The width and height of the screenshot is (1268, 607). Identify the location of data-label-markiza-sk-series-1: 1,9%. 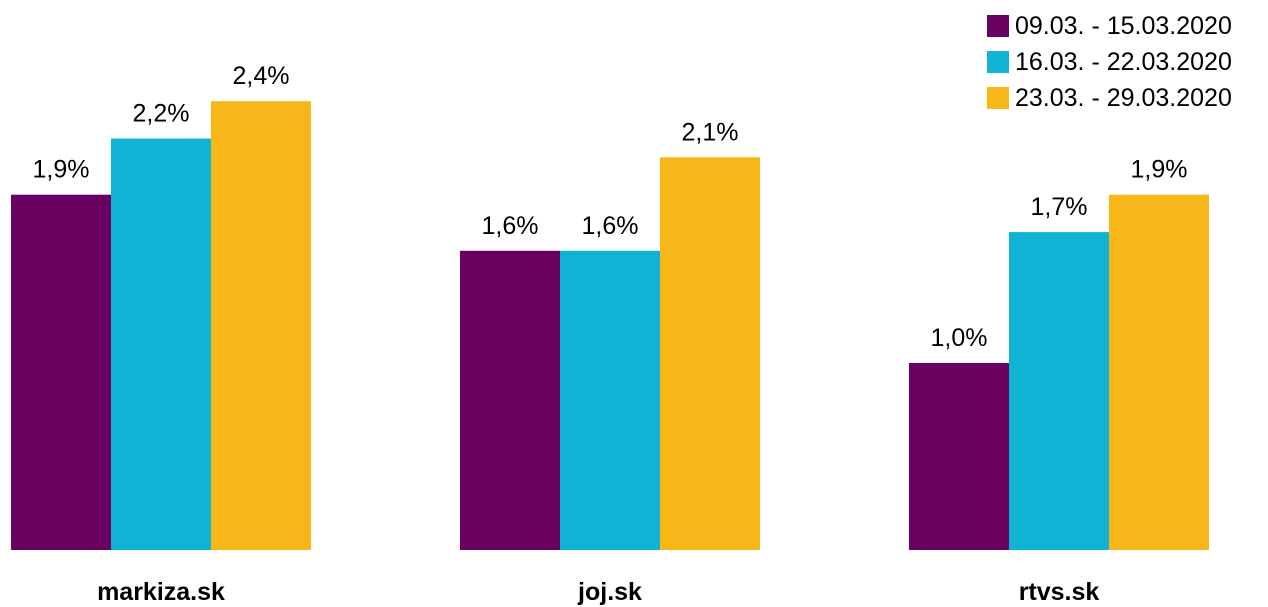
(61, 170).